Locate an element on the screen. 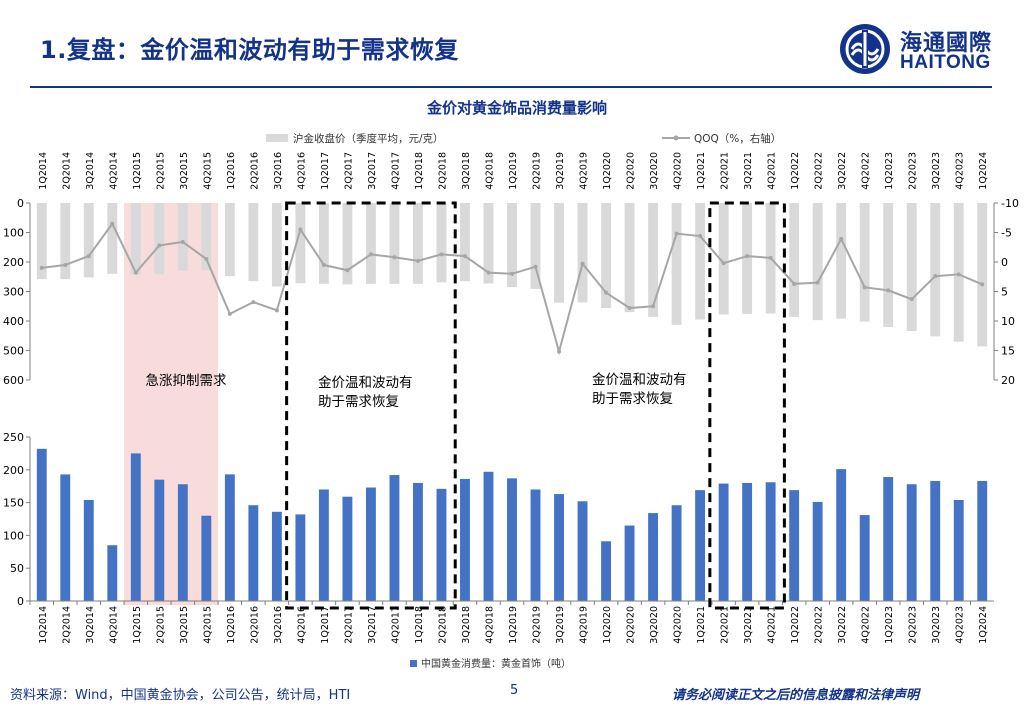  bottom-x-tick-label: 4Q2023 is located at coordinates (960, 625).